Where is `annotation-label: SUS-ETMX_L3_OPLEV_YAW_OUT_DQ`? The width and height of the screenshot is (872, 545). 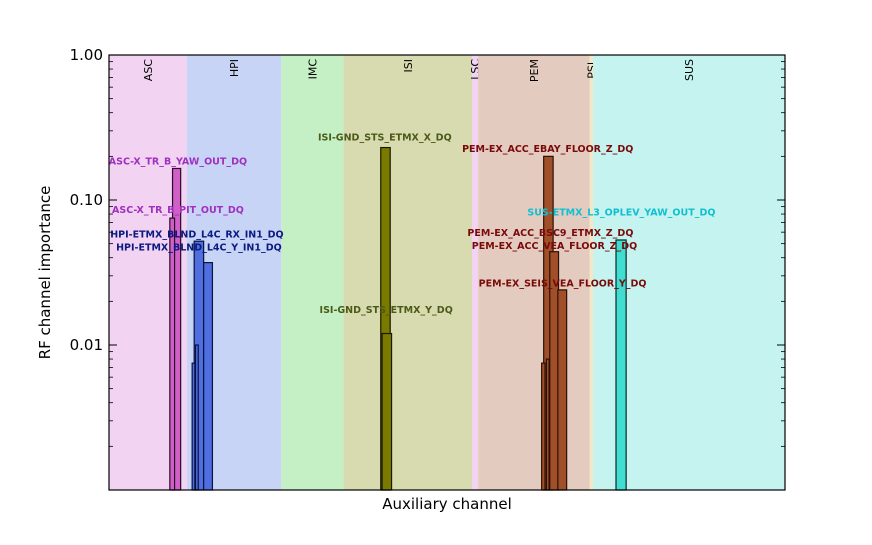
annotation-label: SUS-ETMX_L3_OPLEV_YAW_OUT_DQ is located at coordinates (621, 212).